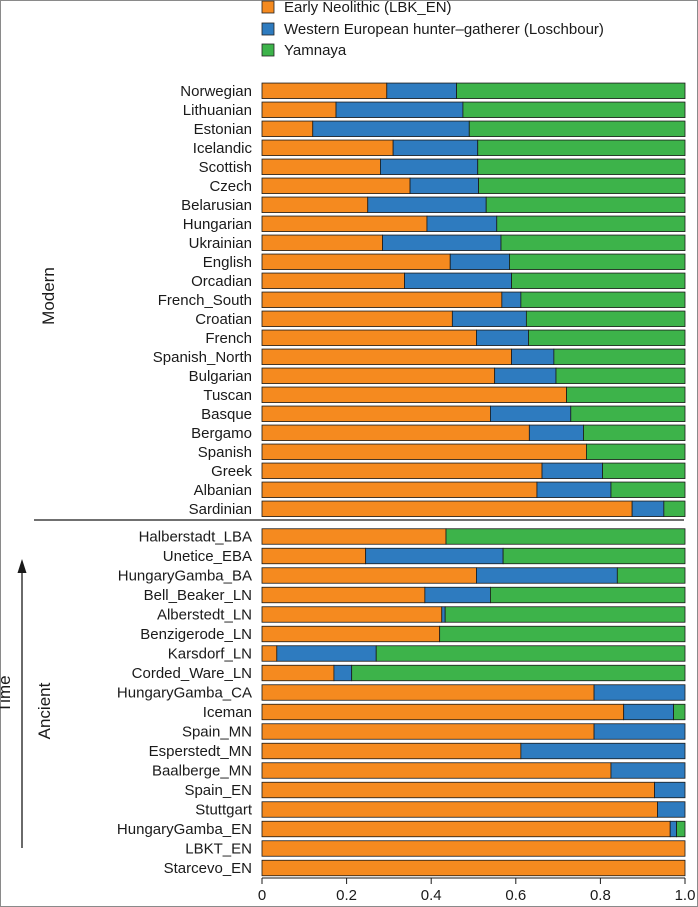 The height and width of the screenshot is (907, 698). What do you see at coordinates (685, 895) in the screenshot?
I see `x-tick-label: 1.0` at bounding box center [685, 895].